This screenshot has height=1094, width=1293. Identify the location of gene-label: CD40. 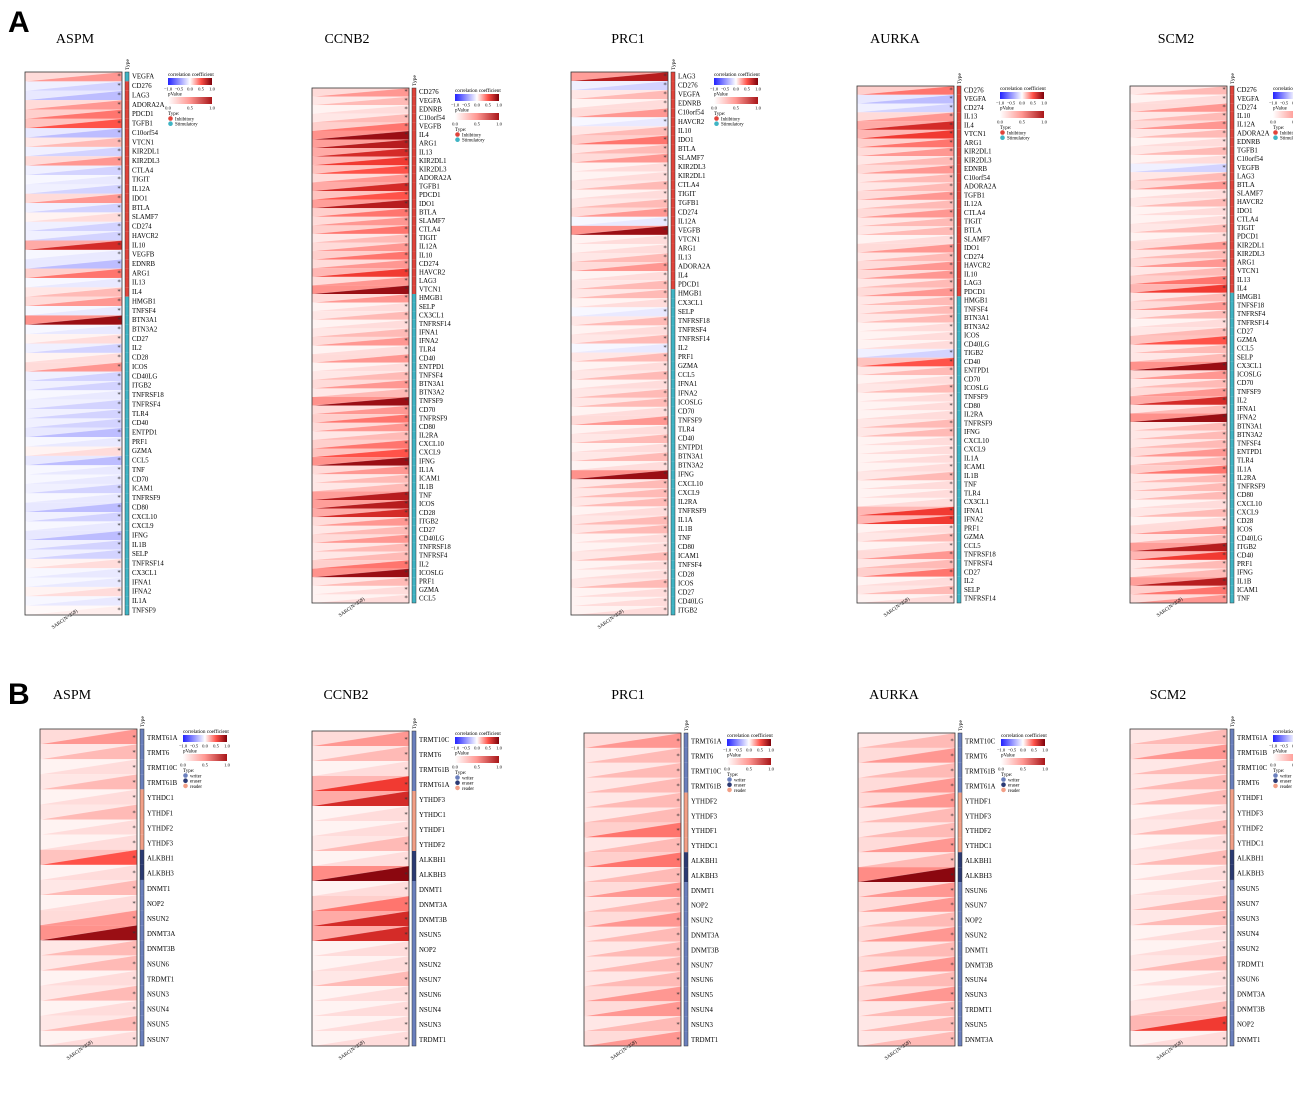
(1245, 556).